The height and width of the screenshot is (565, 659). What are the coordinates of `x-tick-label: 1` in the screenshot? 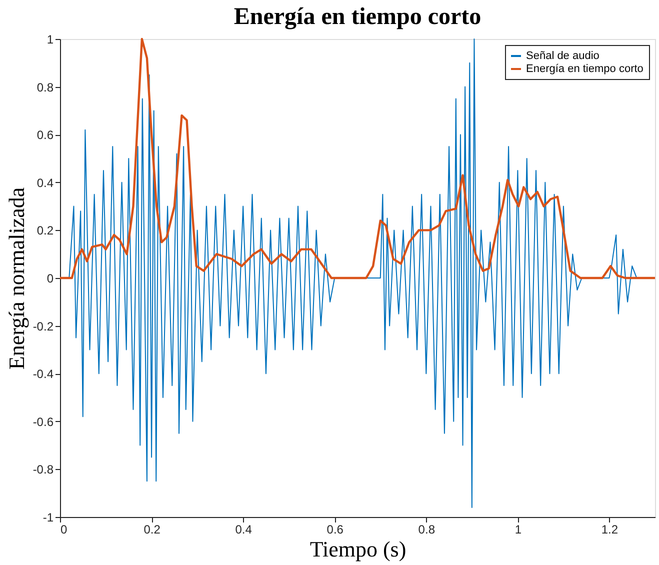 It's located at (518, 529).